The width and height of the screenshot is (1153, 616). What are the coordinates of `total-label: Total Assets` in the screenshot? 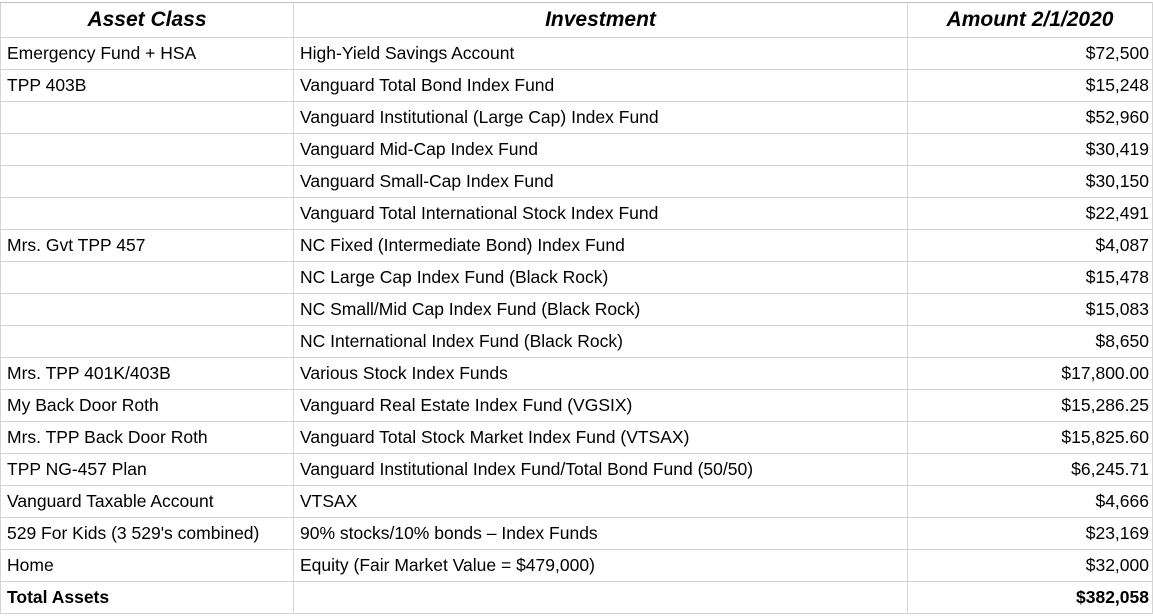 It's located at (147, 597).